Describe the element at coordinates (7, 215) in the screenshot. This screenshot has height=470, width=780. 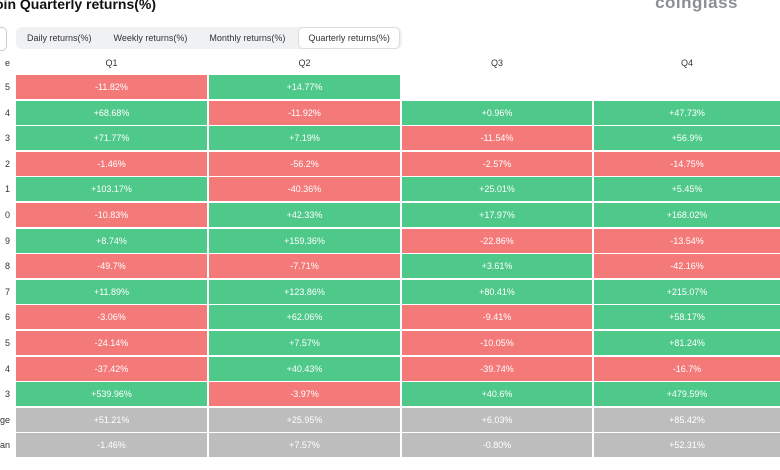
I see `row-label: 0` at that location.